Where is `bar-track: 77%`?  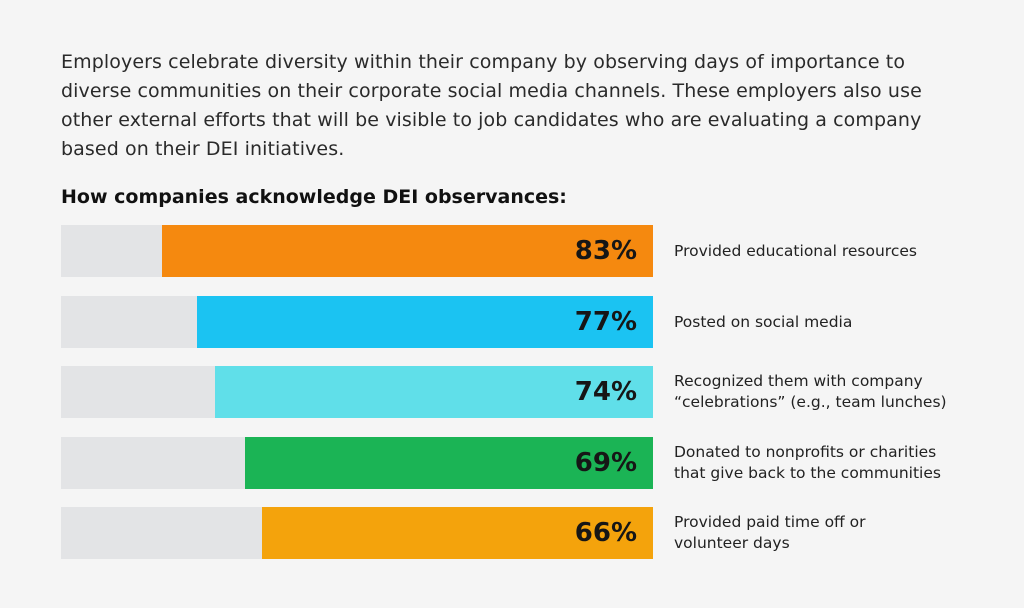 bar-track: 77% is located at coordinates (357, 322).